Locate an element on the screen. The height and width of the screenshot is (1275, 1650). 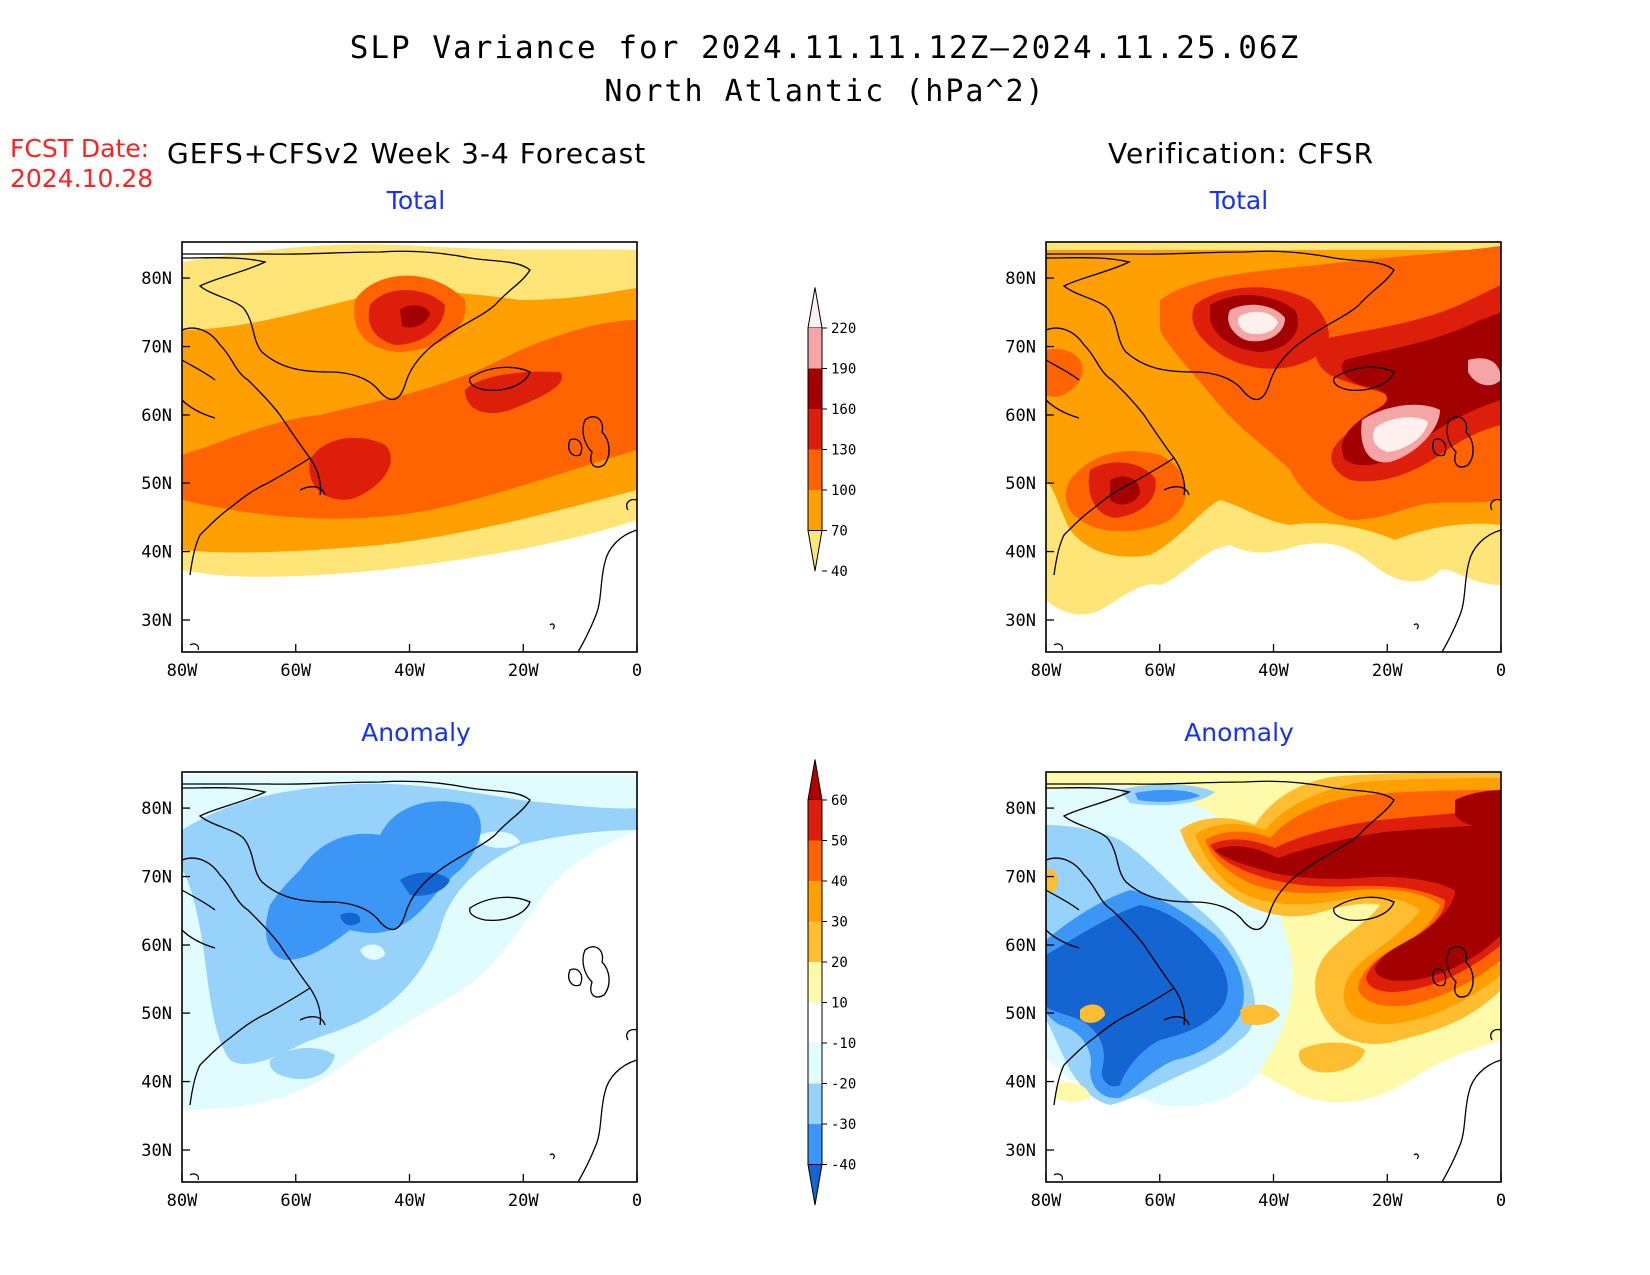
total-colorbar-label: 190 is located at coordinates (843, 370).